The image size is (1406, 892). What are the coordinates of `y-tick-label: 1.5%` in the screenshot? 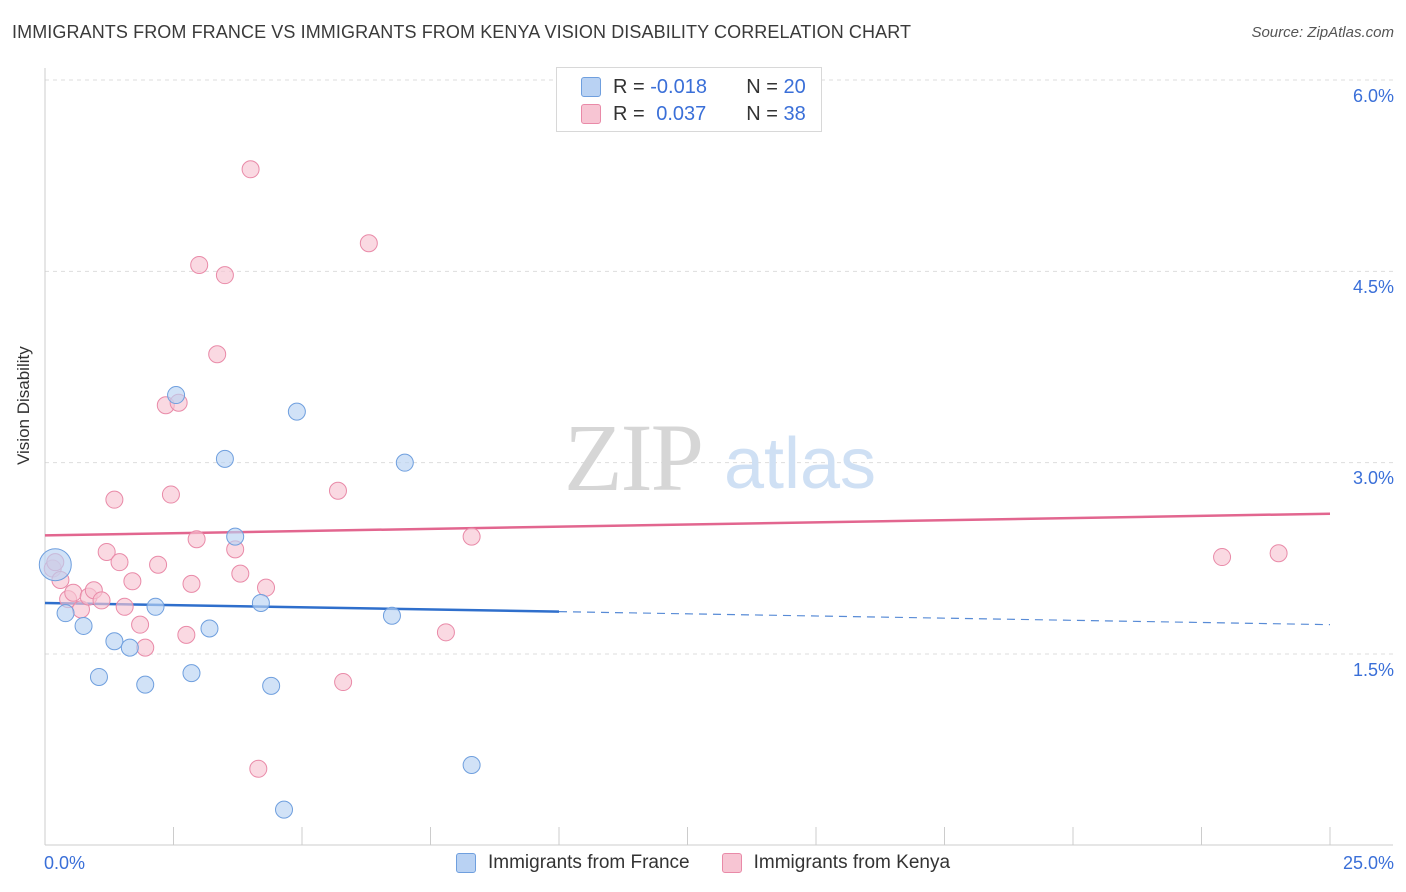 It's located at (1373, 670).